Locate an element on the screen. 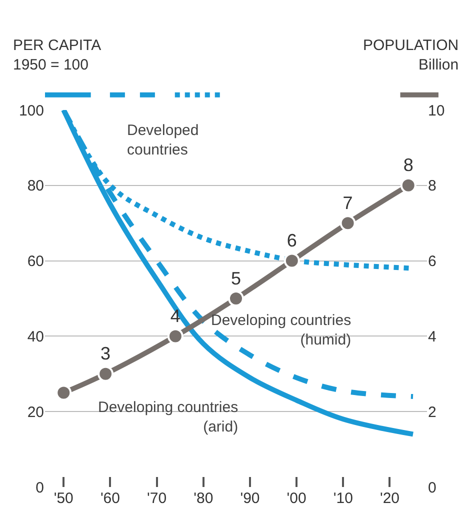 Image resolution: width=467 pixels, height=527 pixels. x-tick-label: '50 is located at coordinates (64, 498).